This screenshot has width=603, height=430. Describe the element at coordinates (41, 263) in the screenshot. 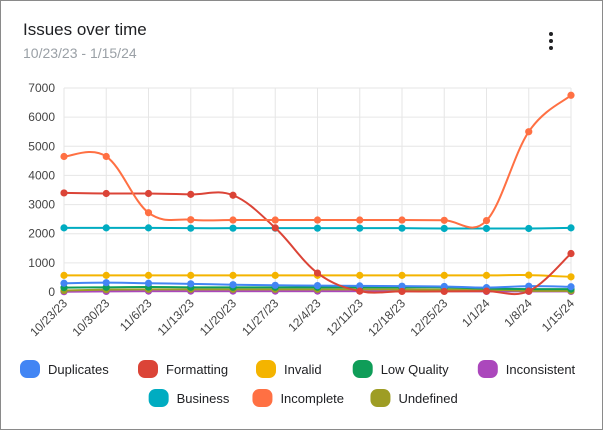

I see `y-tick-label: 1000` at that location.